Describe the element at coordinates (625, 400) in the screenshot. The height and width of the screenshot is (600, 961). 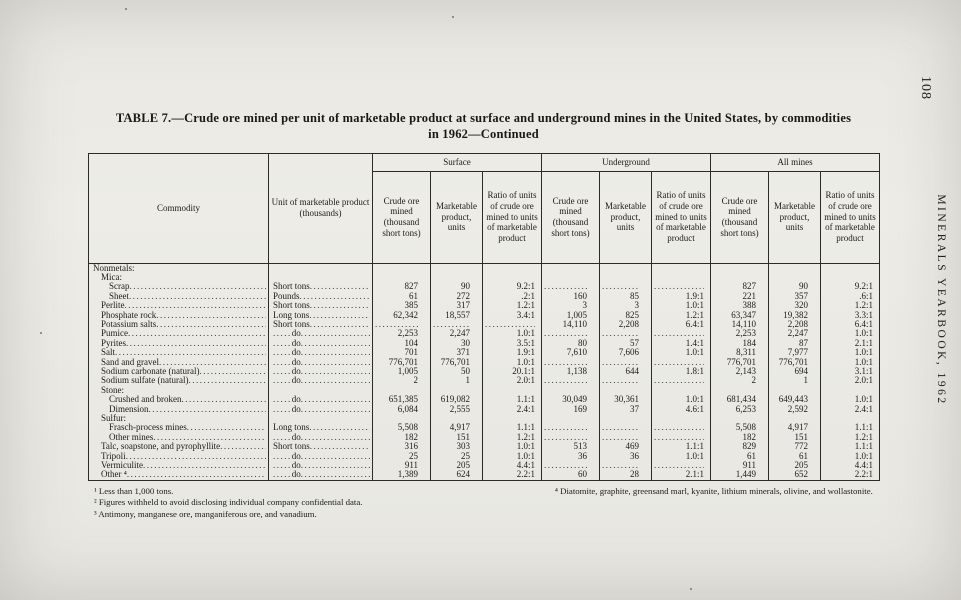
I see `value-cell: 30,361` at that location.